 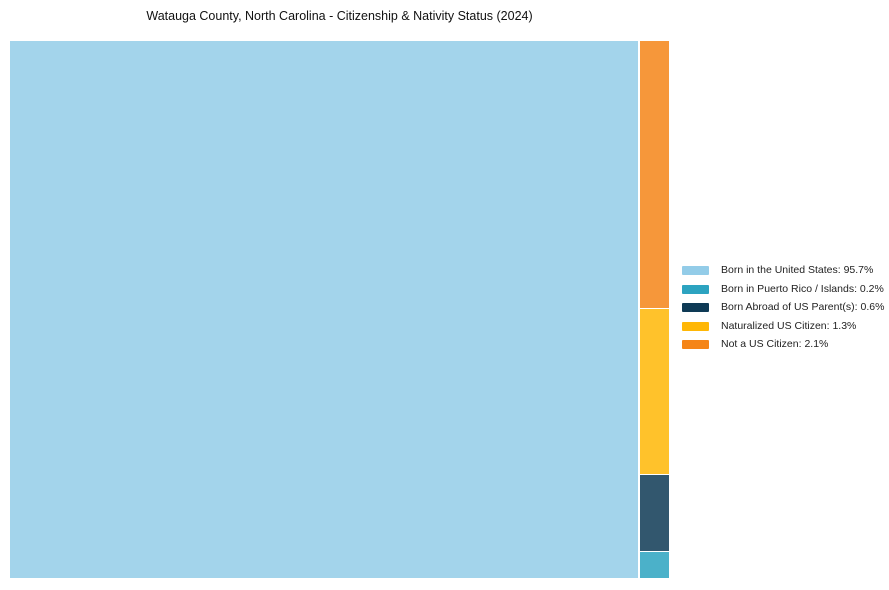 What do you see at coordinates (654, 174) in the screenshot?
I see `treemap-tile-not-a-us-citizen` at bounding box center [654, 174].